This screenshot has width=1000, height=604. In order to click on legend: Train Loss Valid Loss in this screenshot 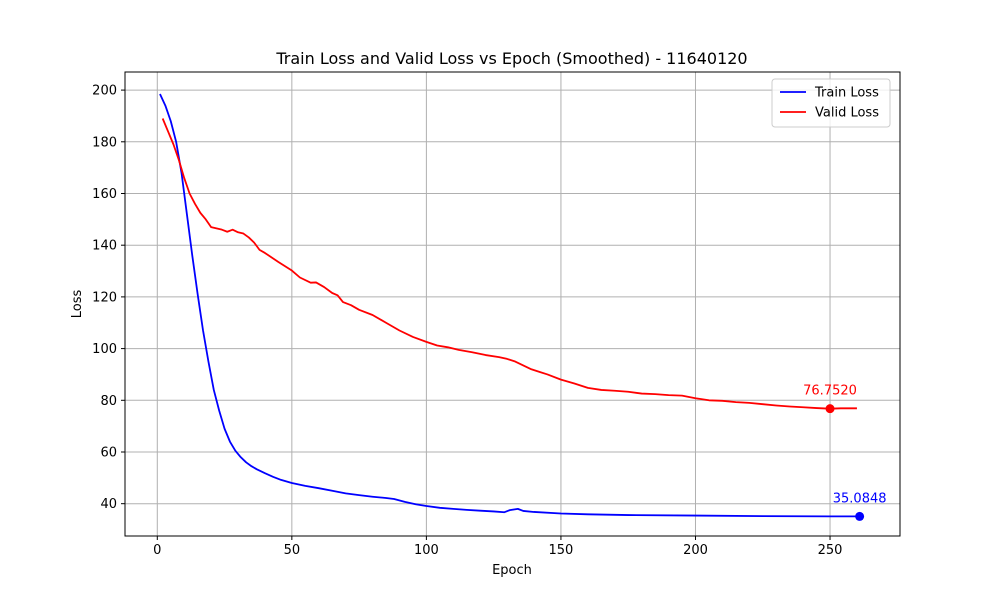, I will do `click(831, 103)`.